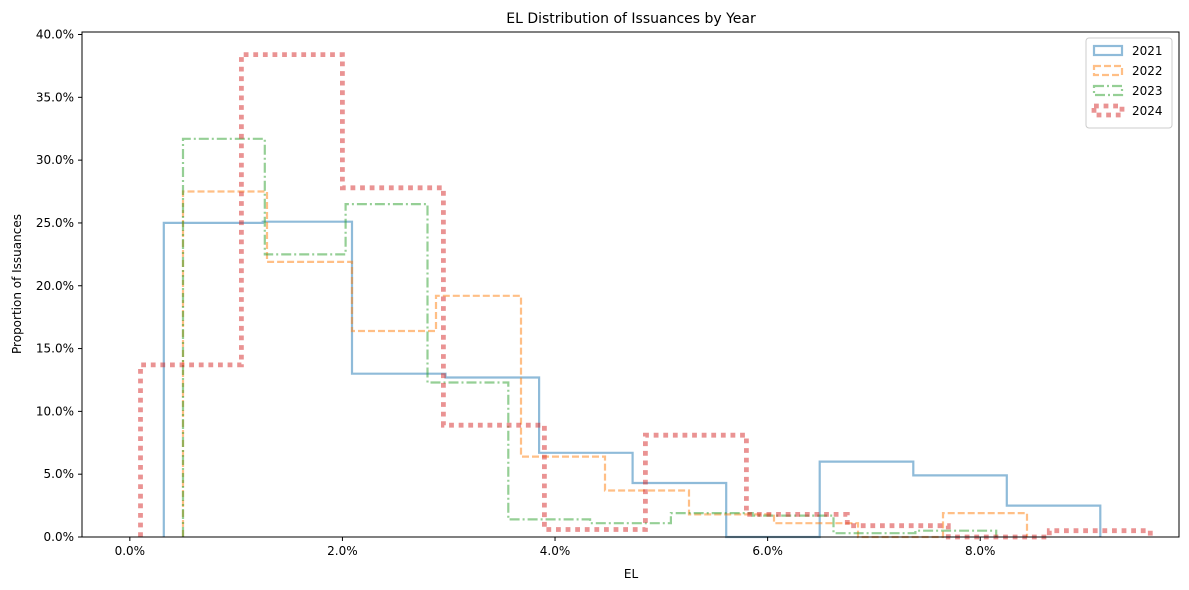  I want to click on legend-swatch-2021, so click(1108, 50).